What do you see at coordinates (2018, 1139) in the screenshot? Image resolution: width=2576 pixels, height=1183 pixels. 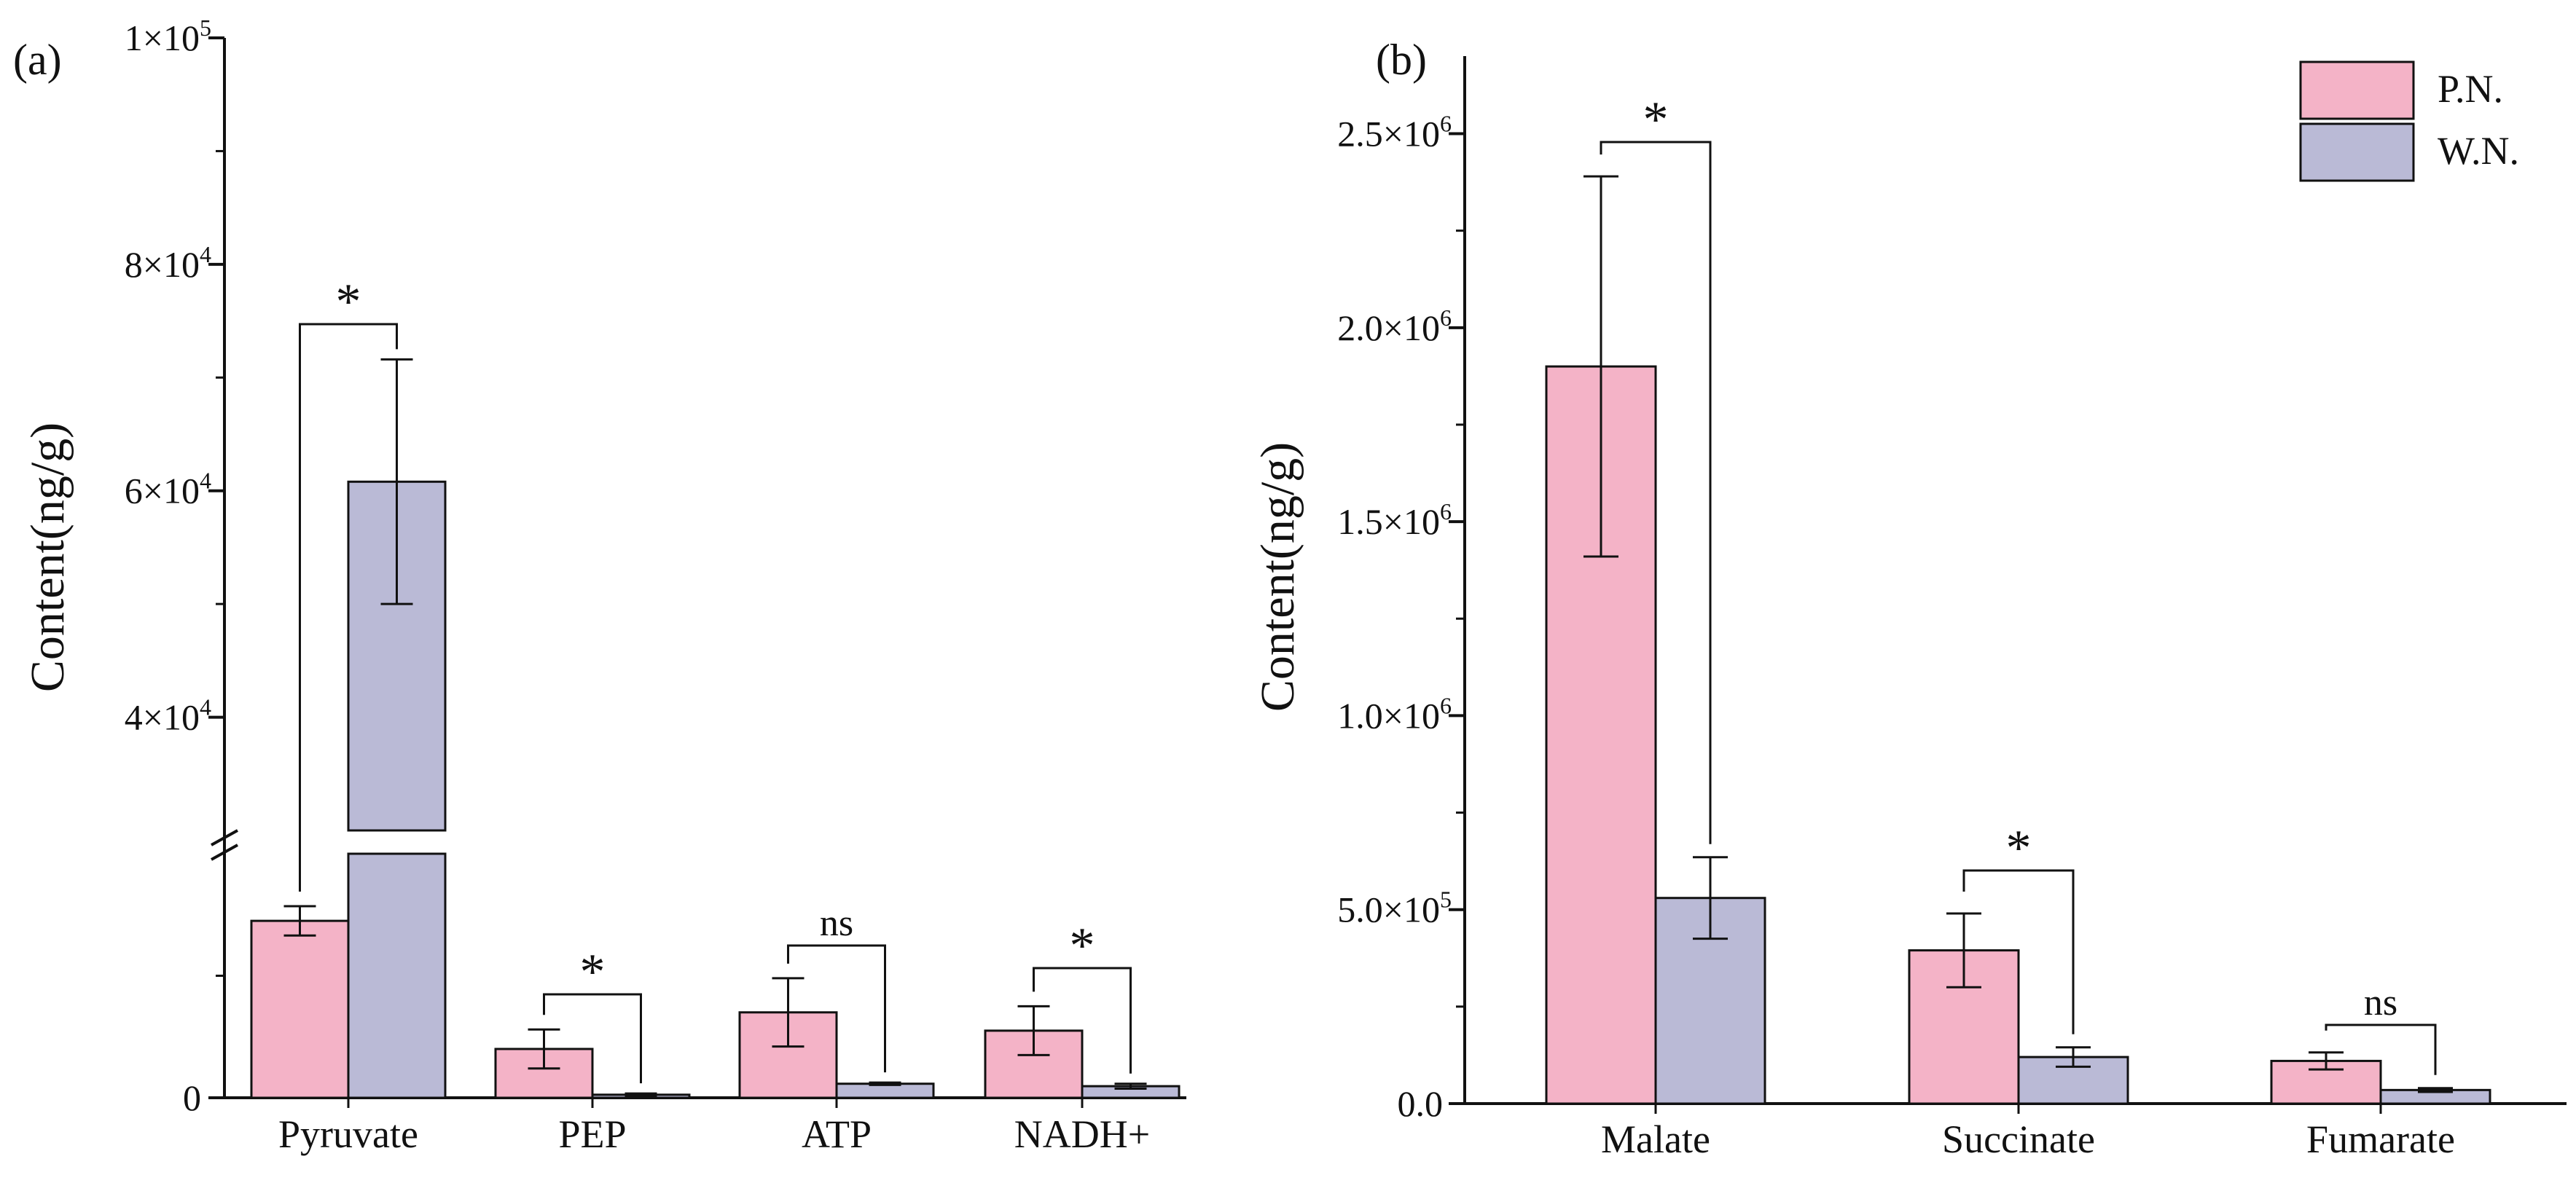 I see `b-x-tick-label-Succinate: Succinate` at bounding box center [2018, 1139].